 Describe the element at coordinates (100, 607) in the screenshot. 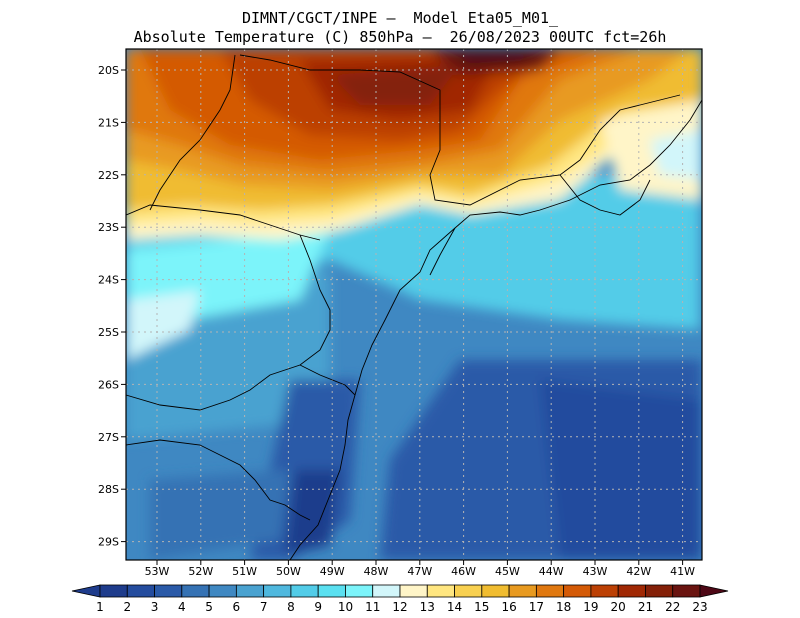

I see `colorbar-label: 1` at that location.